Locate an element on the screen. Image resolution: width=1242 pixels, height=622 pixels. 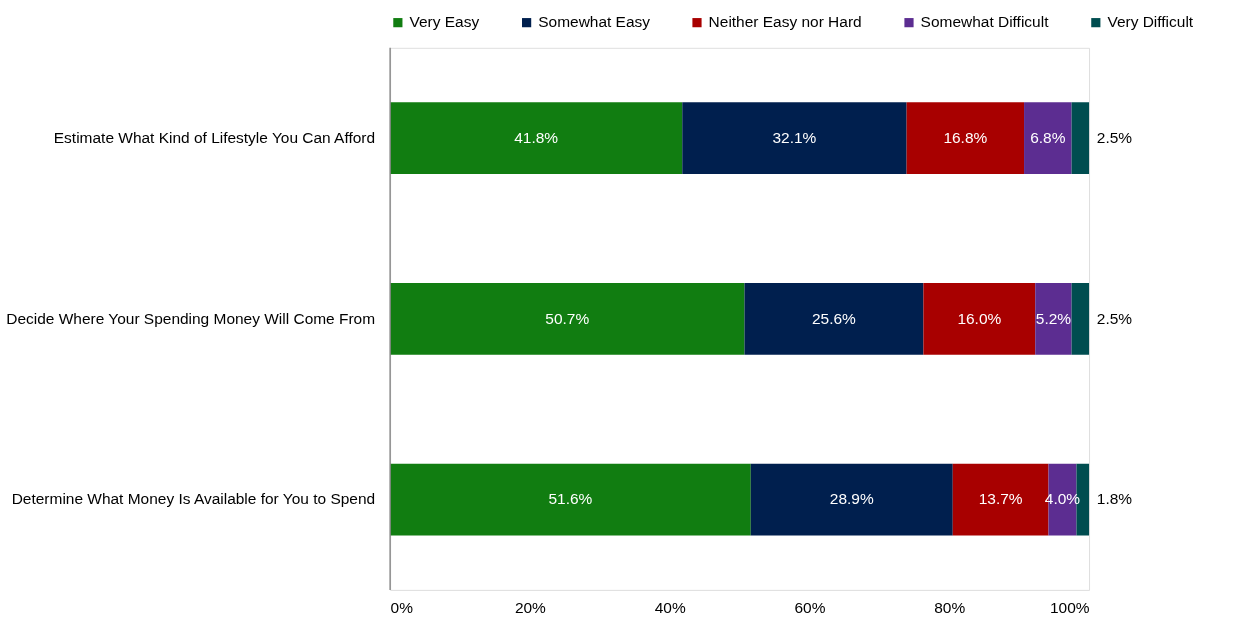
legend-label: Somewhat Easy is located at coordinates (594, 22).